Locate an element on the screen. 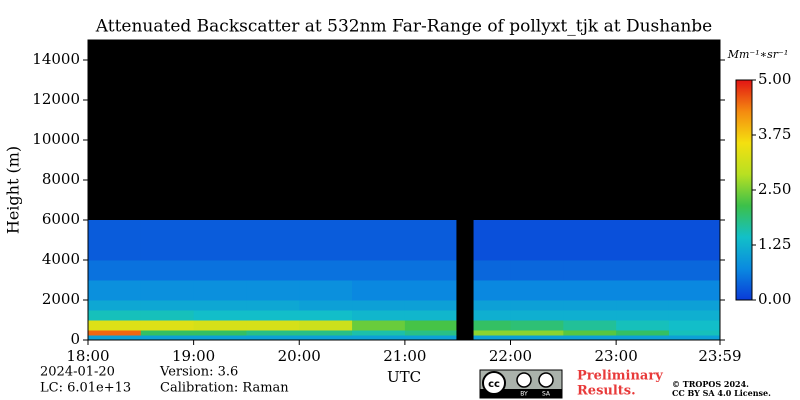 Image resolution: width=800 pixels, height=400 pixels. x-axis-label: UTC is located at coordinates (404, 377).